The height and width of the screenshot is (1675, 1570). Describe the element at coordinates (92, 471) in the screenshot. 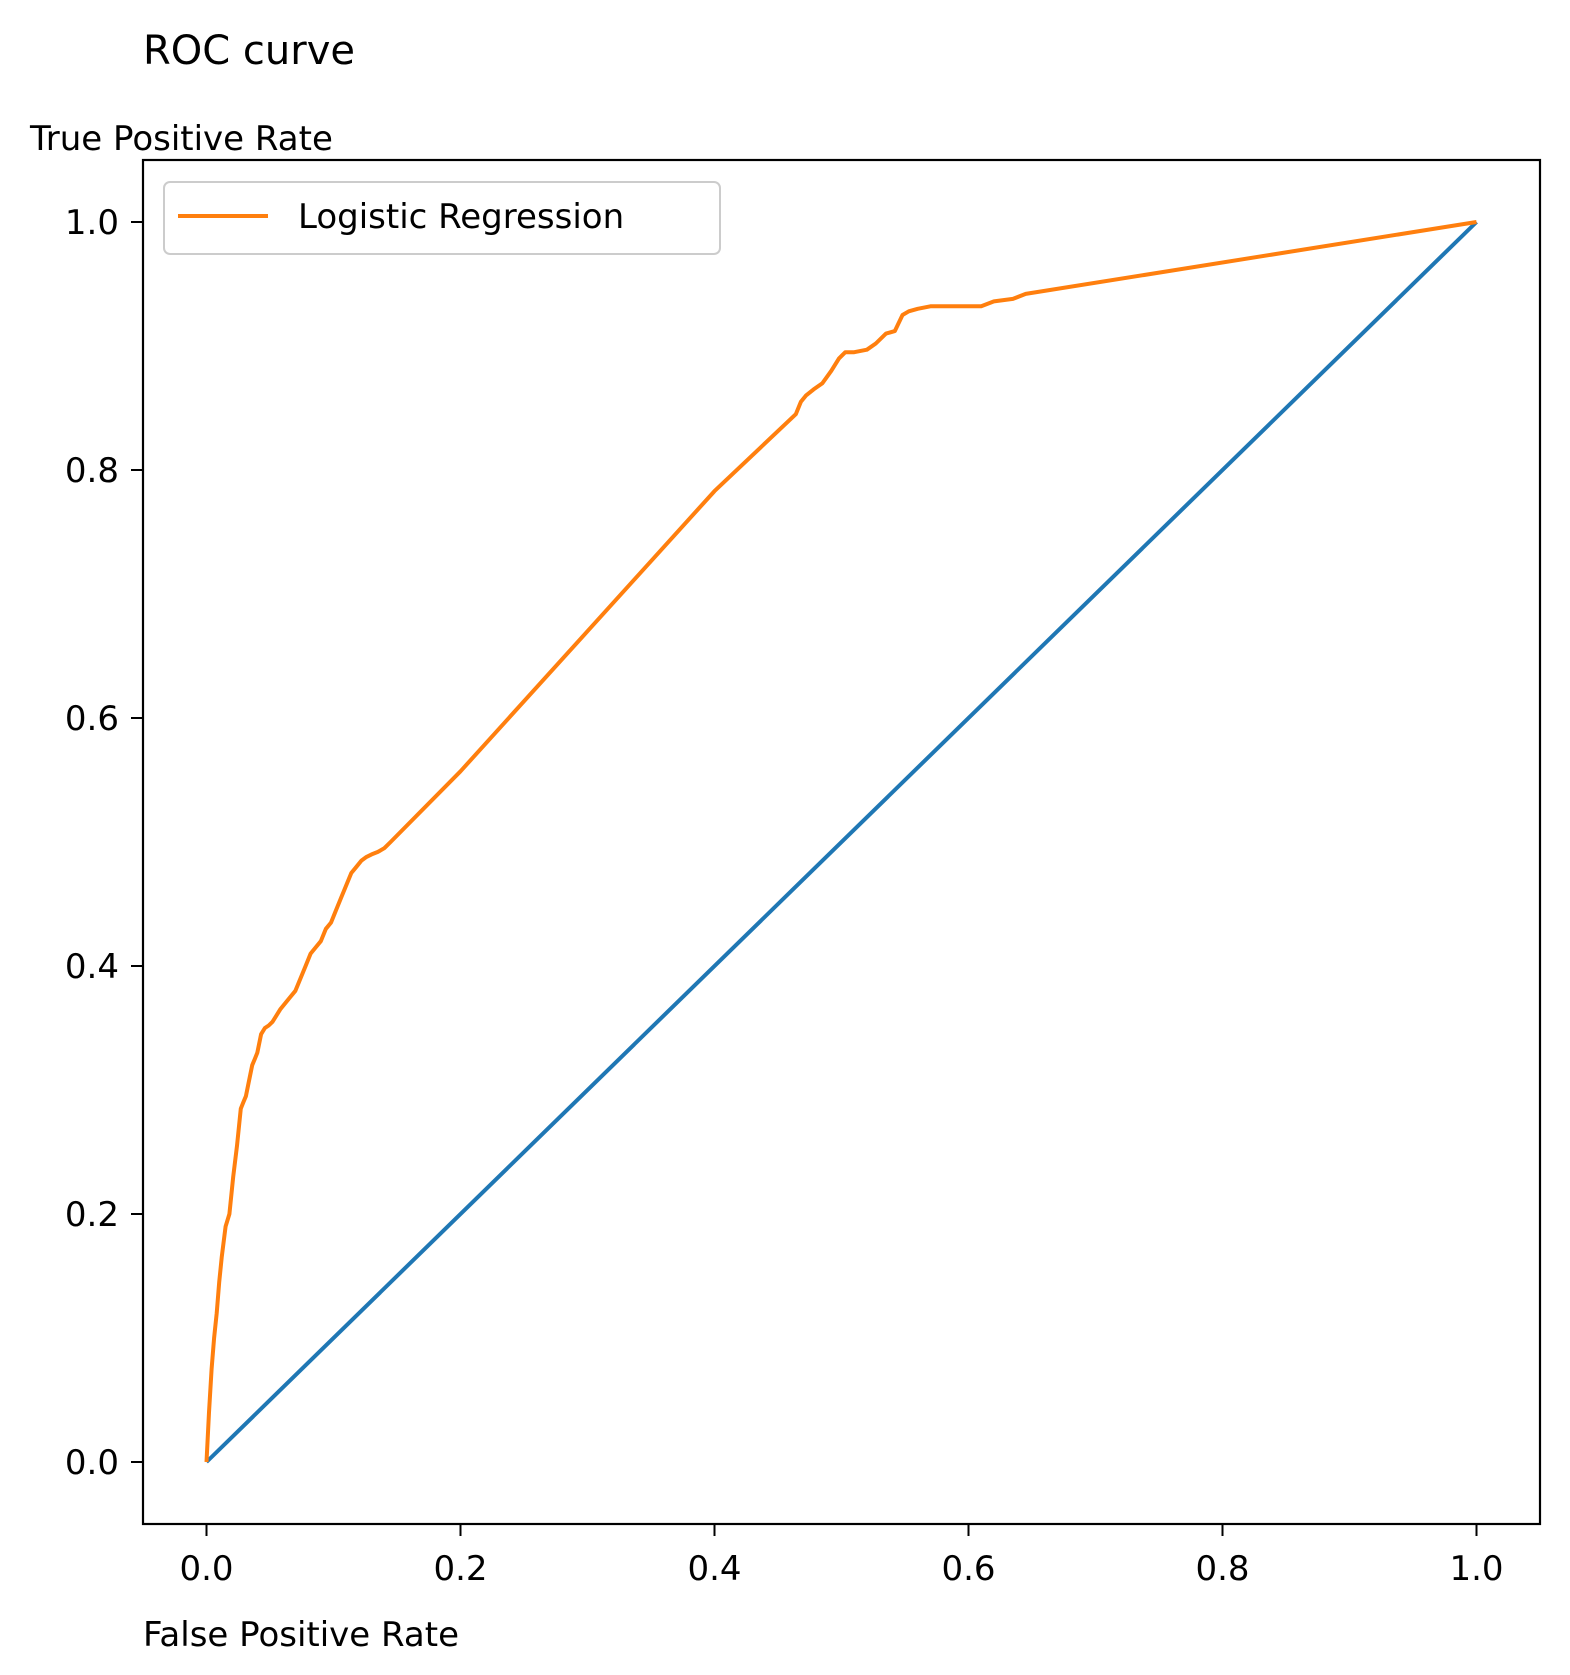

I see `y-tick-label: 0.8` at that location.